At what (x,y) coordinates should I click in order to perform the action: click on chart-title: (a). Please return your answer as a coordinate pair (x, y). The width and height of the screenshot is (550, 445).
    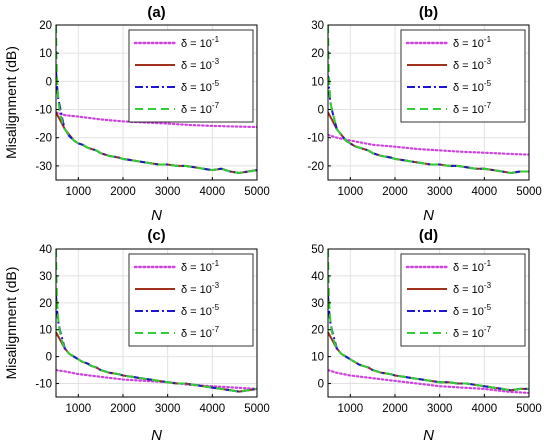
    Looking at the image, I should click on (156, 12).